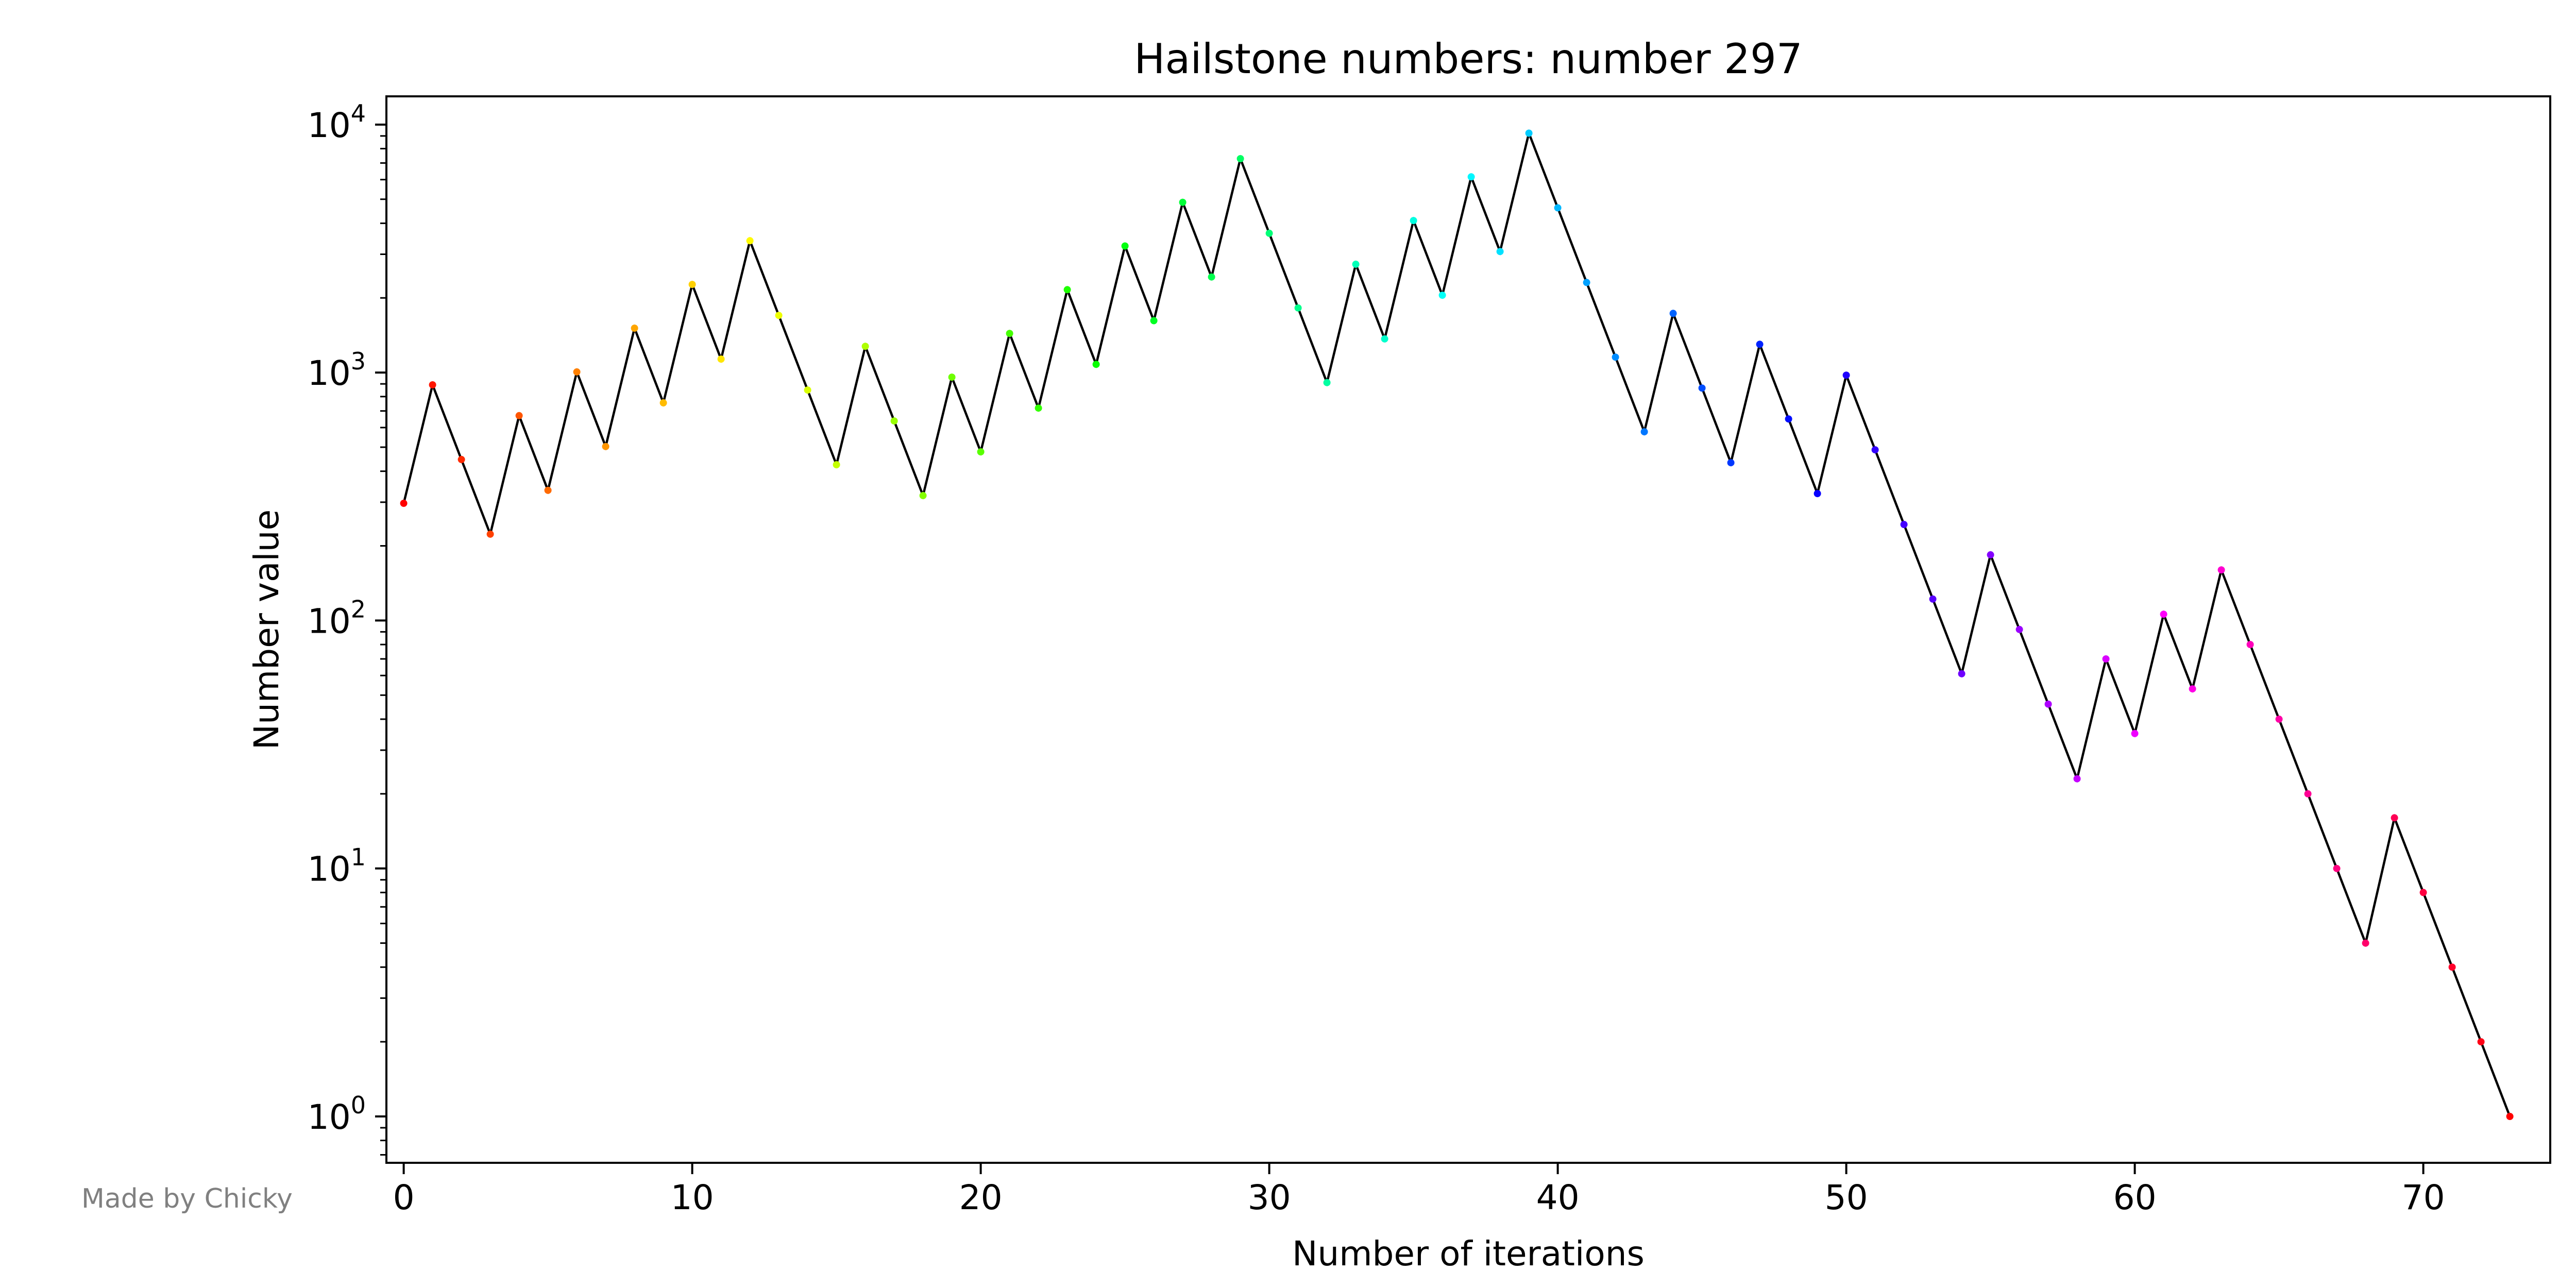  Describe the element at coordinates (692, 1197) in the screenshot. I see `x-tick-label: 10` at that location.